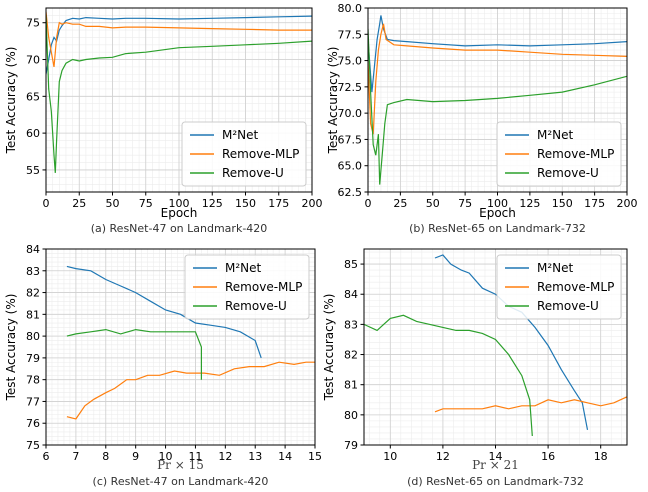 The height and width of the screenshot is (492, 648). I want to click on y-tick-label: 80.0, so click(350, 8).